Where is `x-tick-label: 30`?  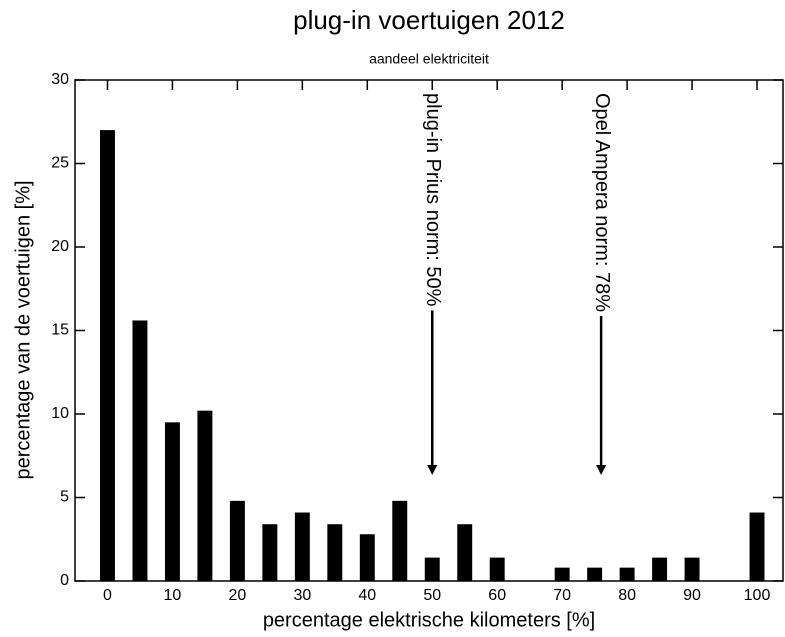 x-tick-label: 30 is located at coordinates (302, 595).